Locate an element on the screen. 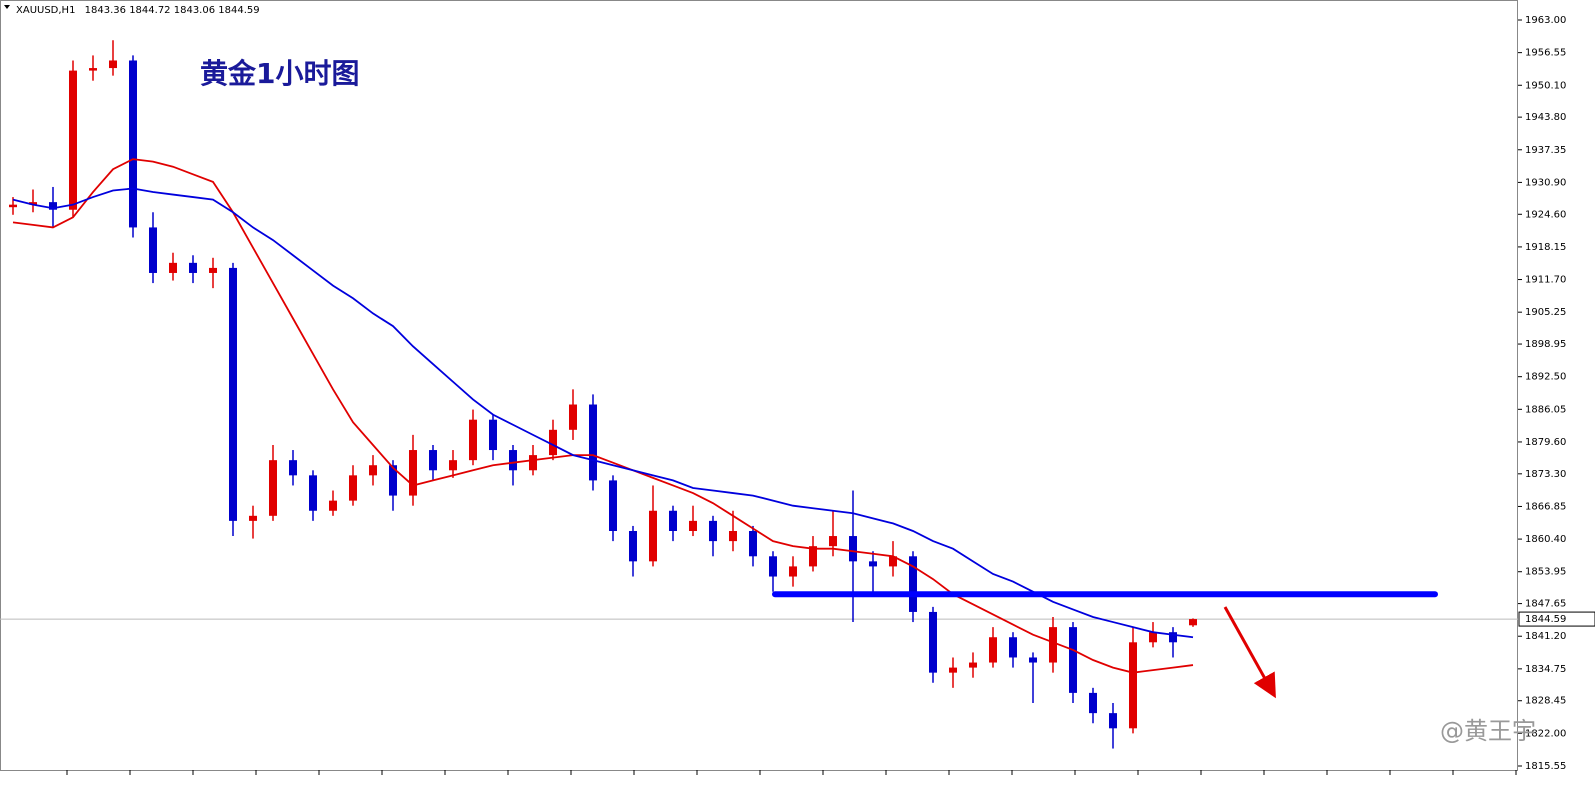 The width and height of the screenshot is (1595, 787). y-tick-label: 1937.35 is located at coordinates (1545, 150).